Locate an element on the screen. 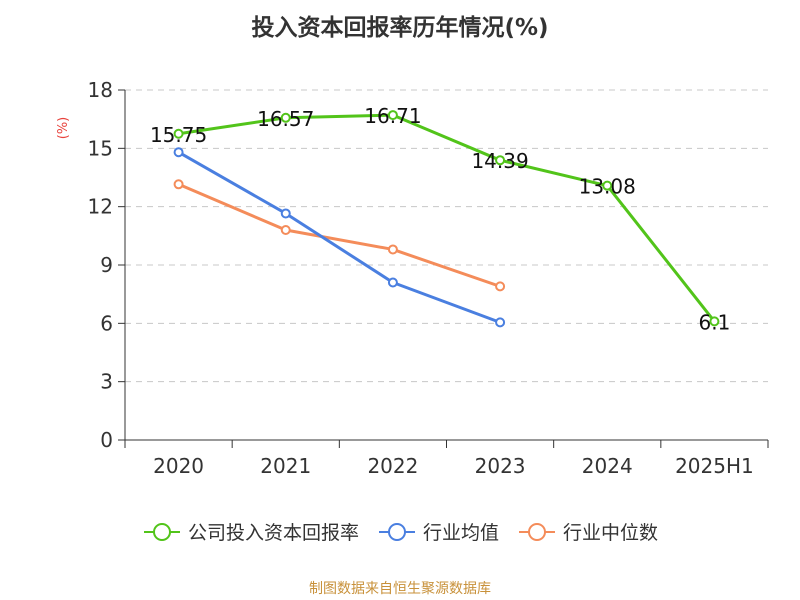 This screenshot has height=600, width=800. legend-item-company: 公司投入资本回报率 is located at coordinates (250, 531).